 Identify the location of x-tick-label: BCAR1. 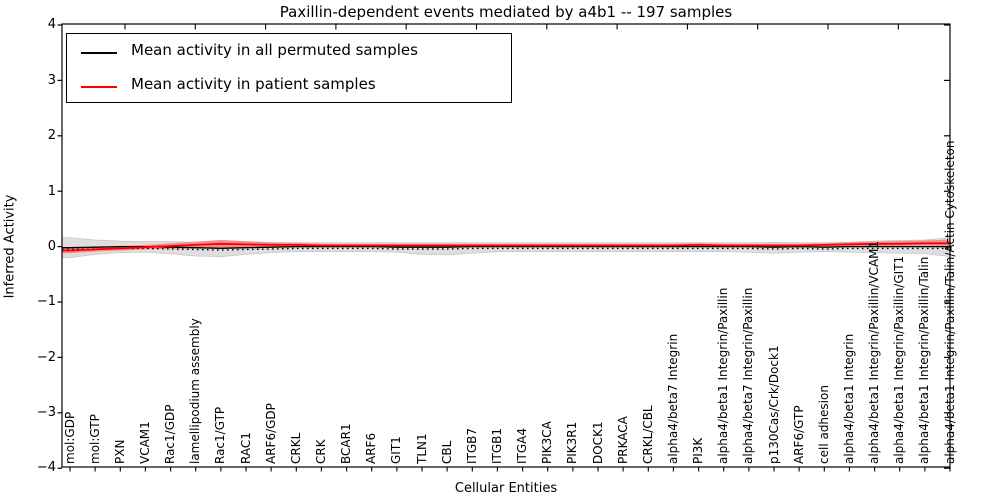
(346, 443).